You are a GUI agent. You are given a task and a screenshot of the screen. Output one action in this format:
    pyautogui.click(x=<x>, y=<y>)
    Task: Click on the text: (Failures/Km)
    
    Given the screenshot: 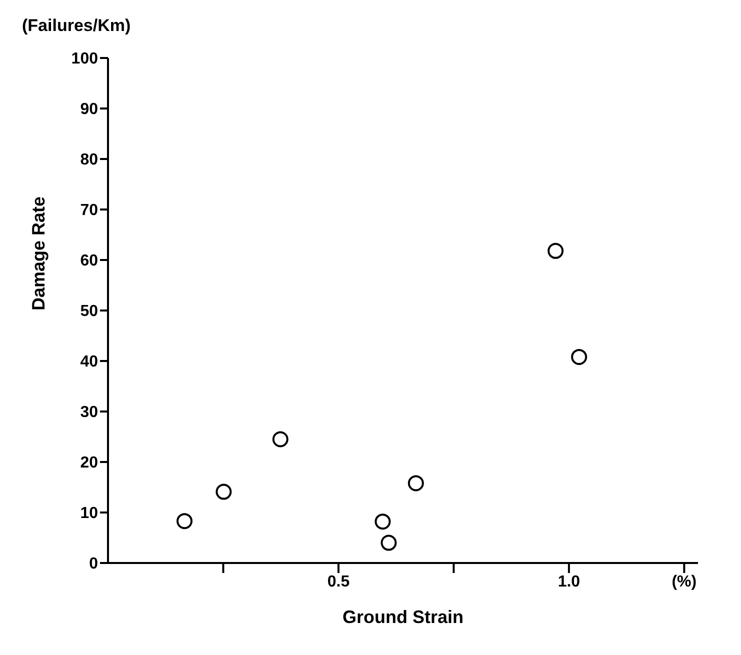 What is the action you would take?
    pyautogui.click(x=76, y=26)
    